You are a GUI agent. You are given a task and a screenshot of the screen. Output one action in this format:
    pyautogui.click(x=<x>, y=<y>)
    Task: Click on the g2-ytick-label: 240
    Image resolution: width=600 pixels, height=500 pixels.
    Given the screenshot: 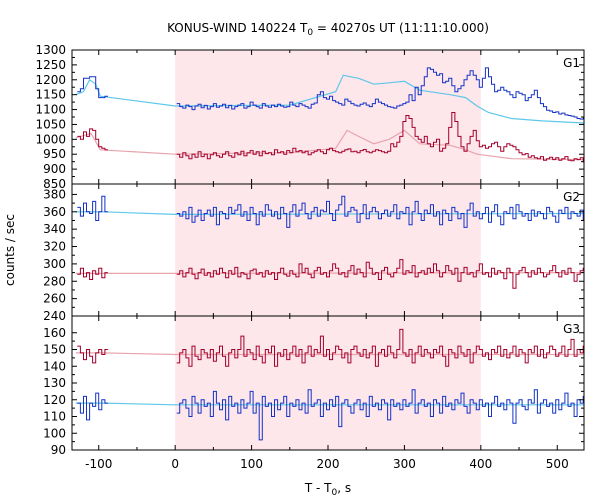 What is the action you would take?
    pyautogui.click(x=54, y=316)
    